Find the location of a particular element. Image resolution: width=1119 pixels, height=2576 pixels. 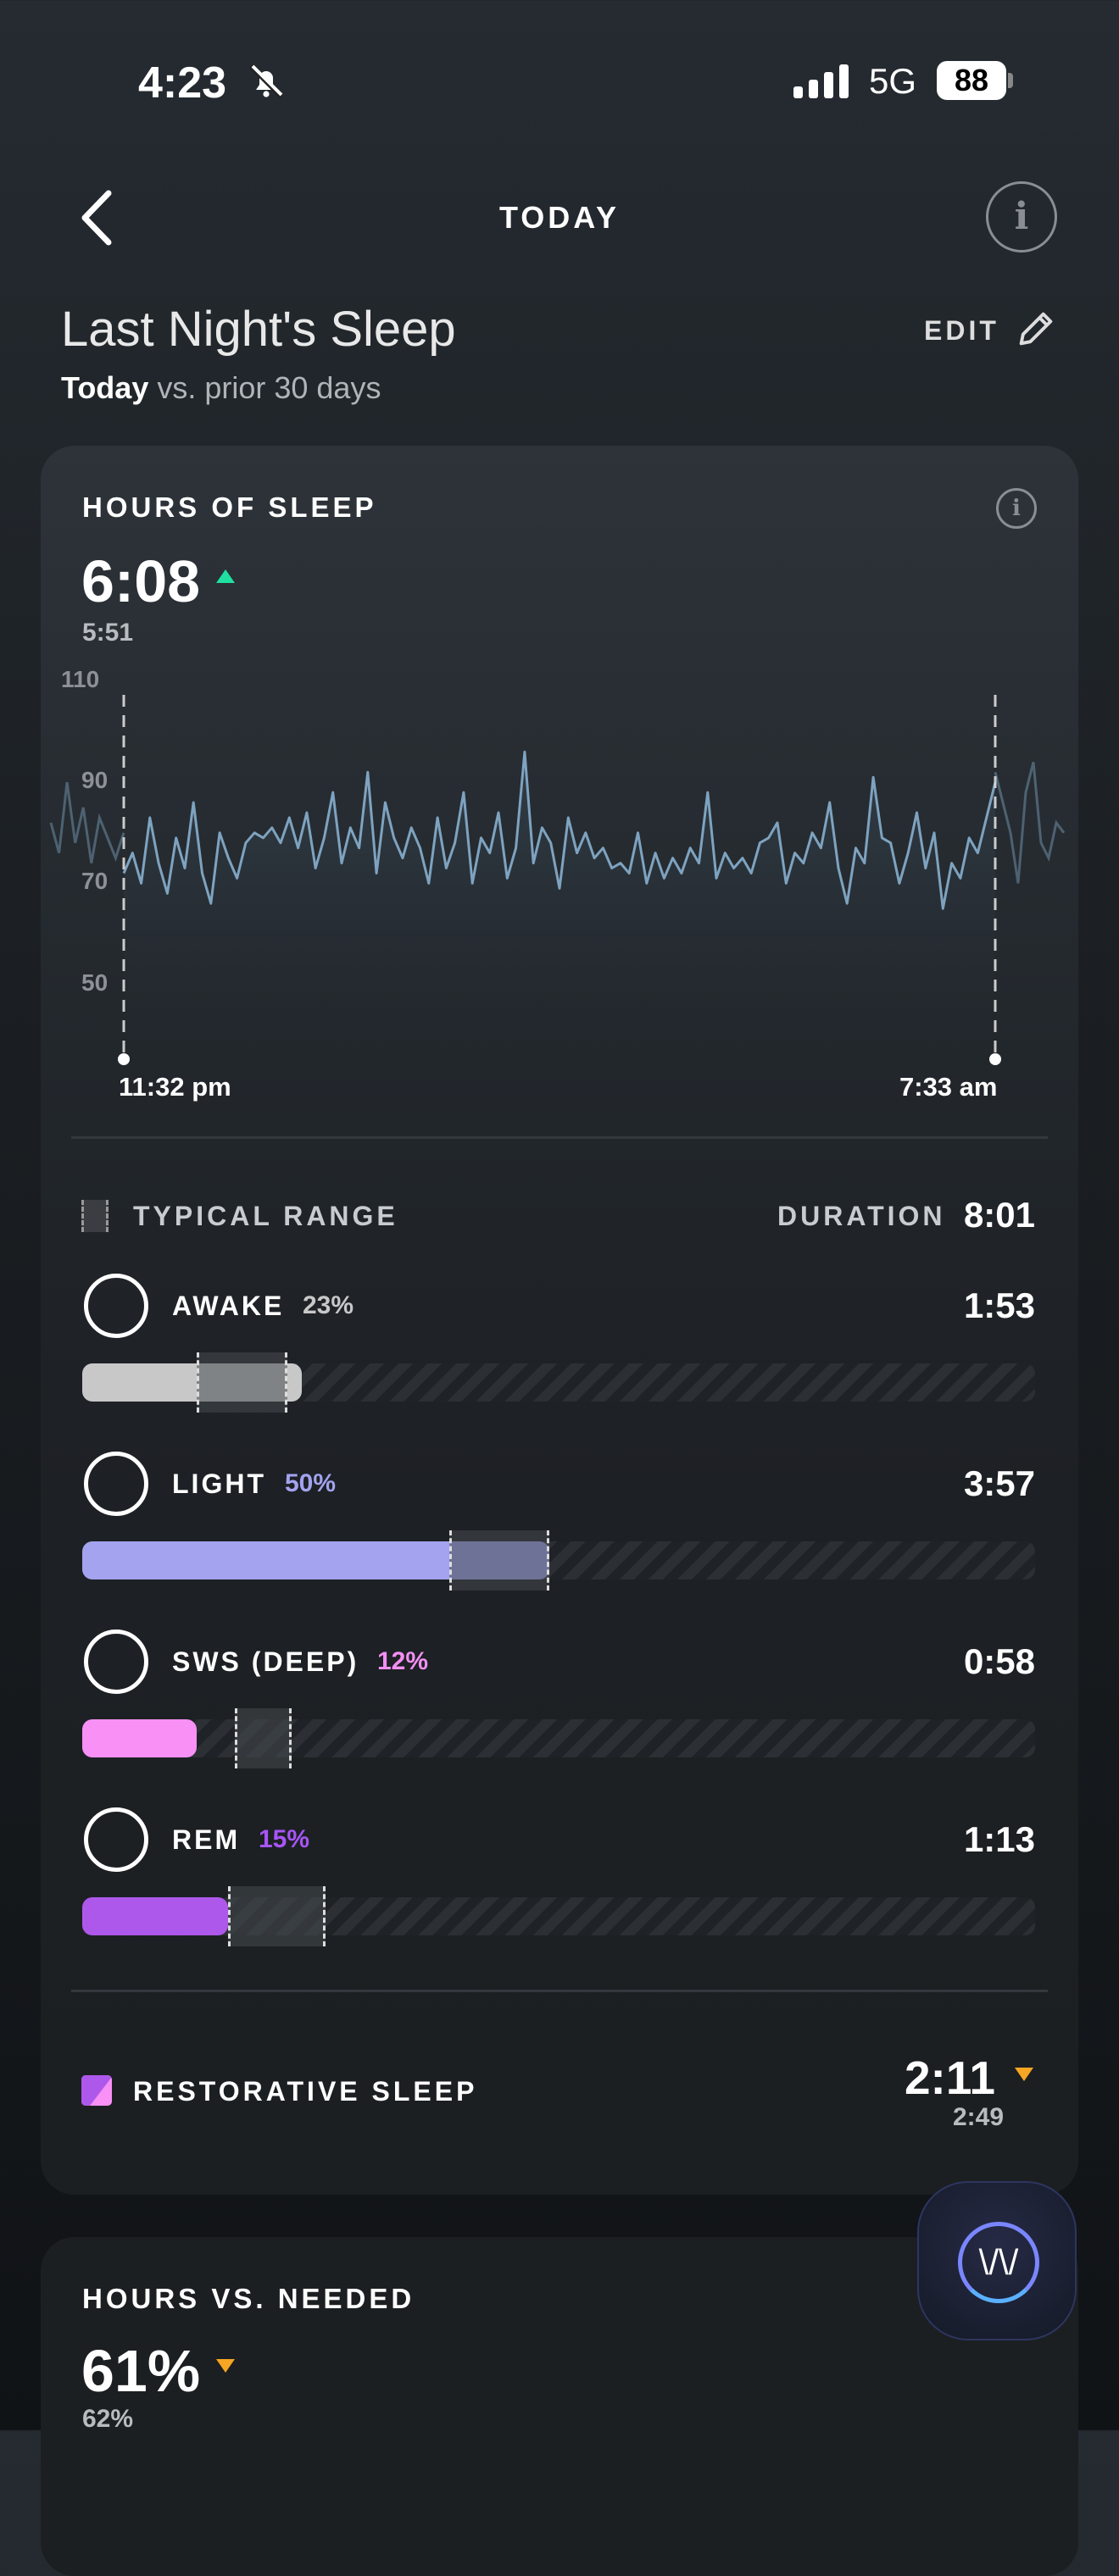

typical-range-legend-icon is located at coordinates (95, 1216).